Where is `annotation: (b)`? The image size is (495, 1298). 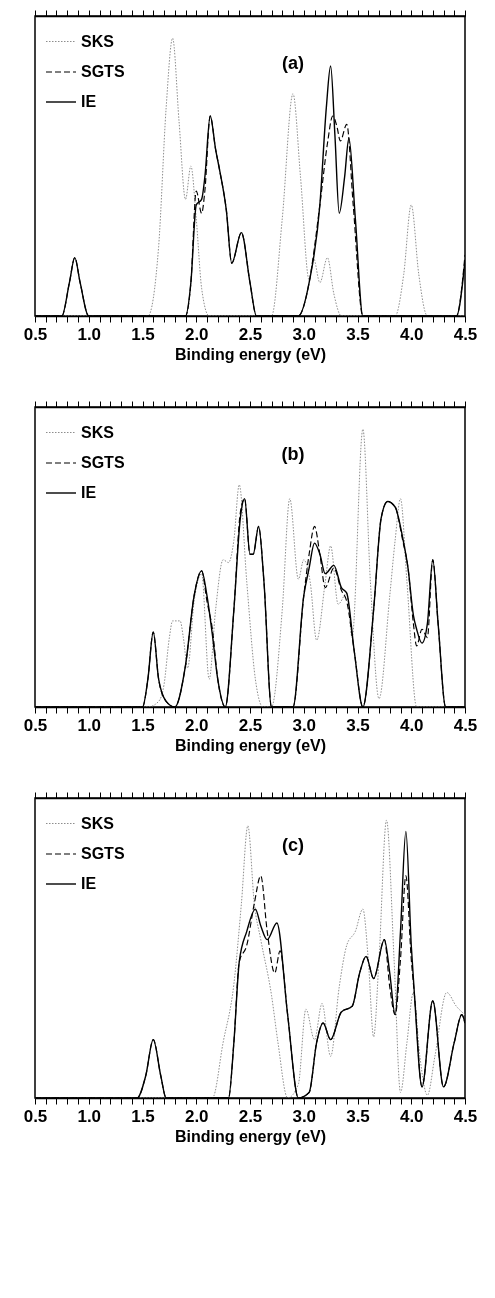
annotation: (b) is located at coordinates (293, 454).